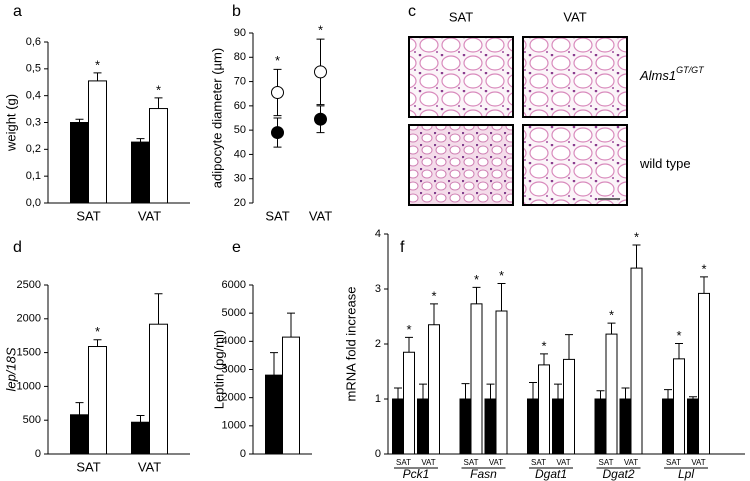 Image resolution: width=750 pixels, height=481 pixels. Describe the element at coordinates (236, 247) in the screenshot. I see `panel-label: e` at that location.